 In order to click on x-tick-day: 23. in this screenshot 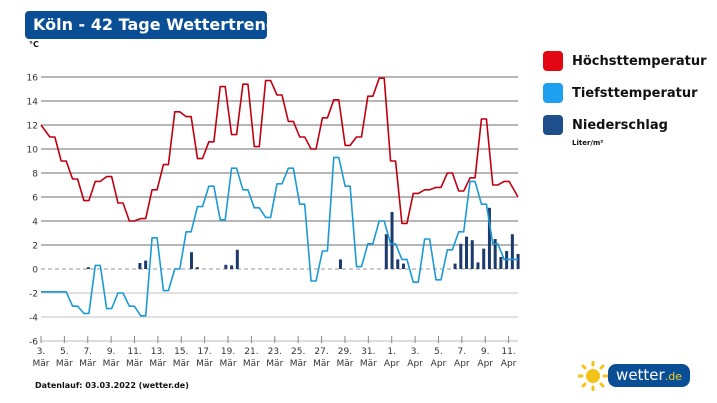, I will do `click(275, 352)`.